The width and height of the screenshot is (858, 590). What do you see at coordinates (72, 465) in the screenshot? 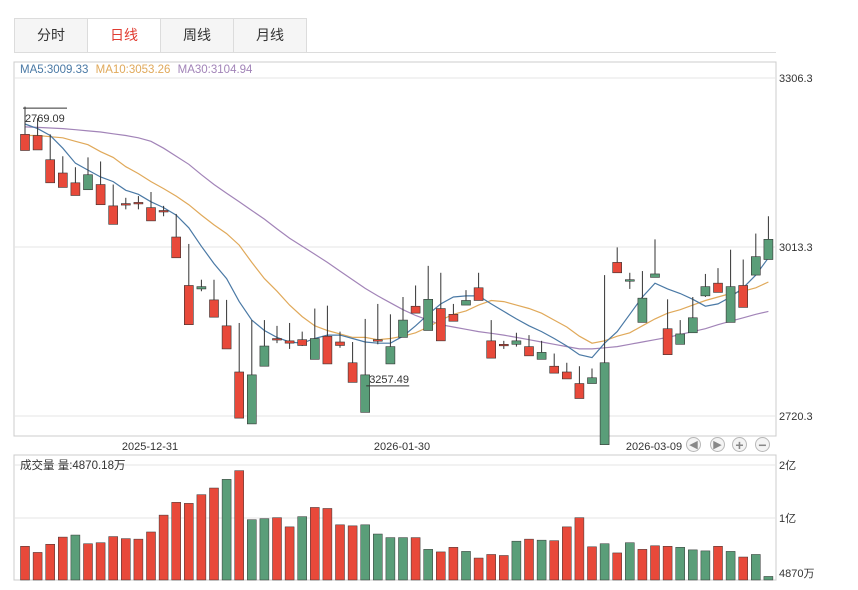
I see `volume-legend: 成交量 量:4870.18万` at bounding box center [72, 465].